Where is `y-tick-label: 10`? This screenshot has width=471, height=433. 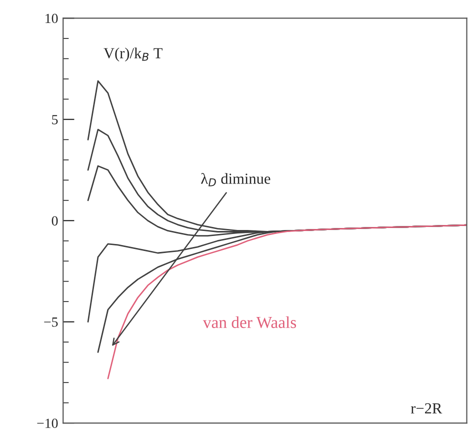
y-tick-label: 10 is located at coordinates (52, 19).